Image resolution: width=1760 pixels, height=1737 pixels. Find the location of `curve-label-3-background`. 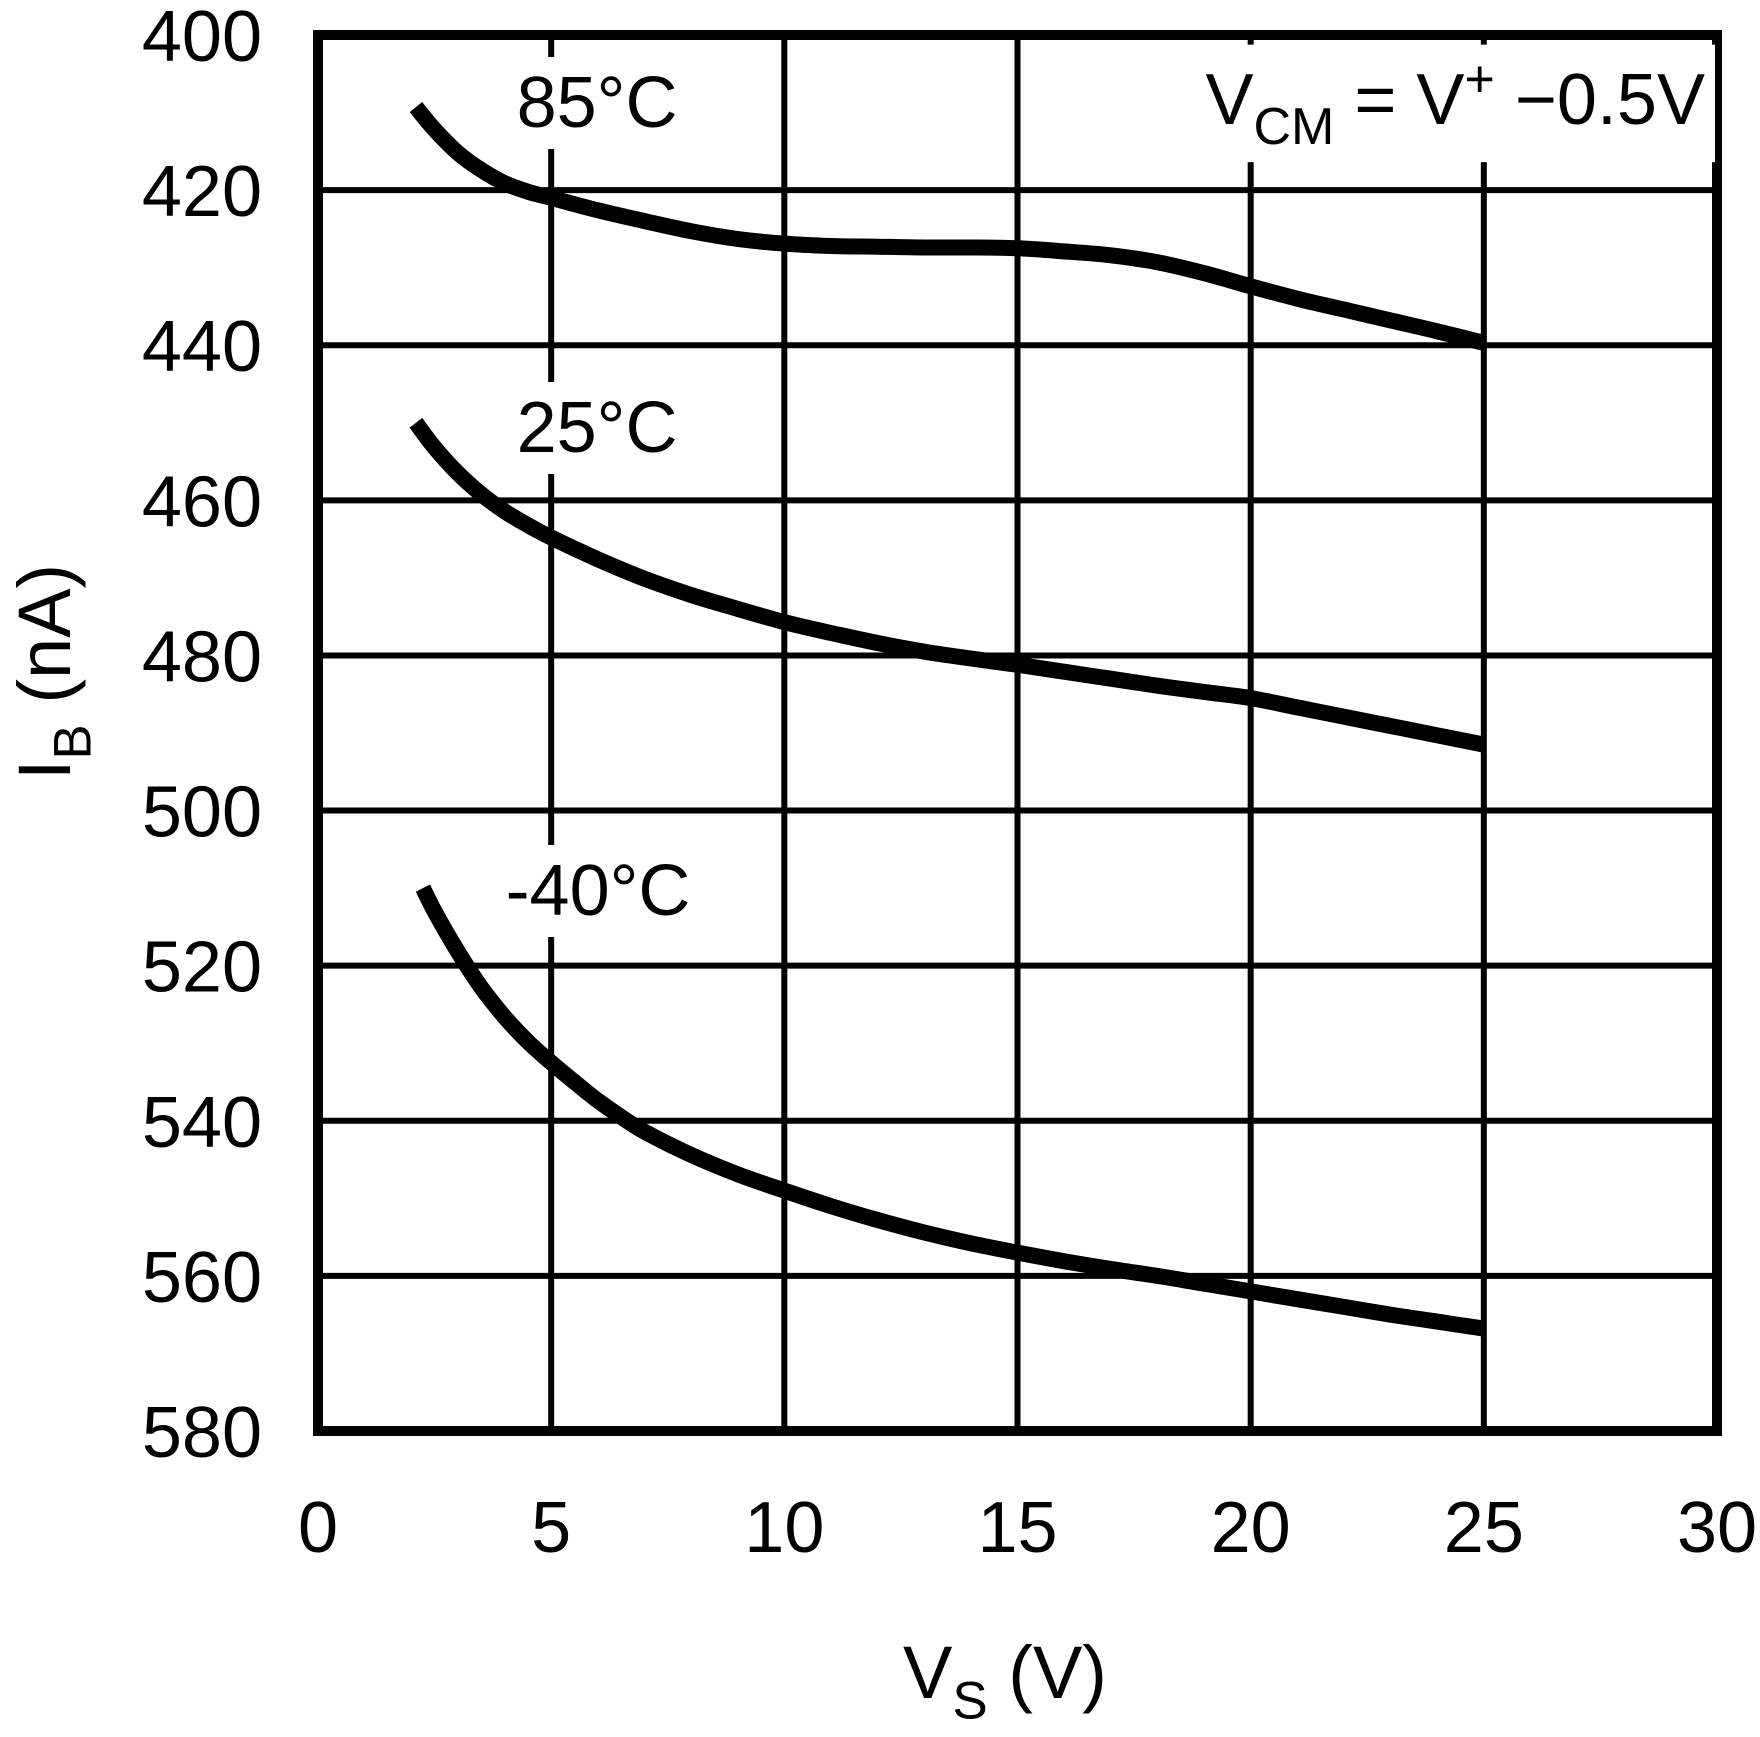

curve-label-3-background is located at coordinates (598, 891).